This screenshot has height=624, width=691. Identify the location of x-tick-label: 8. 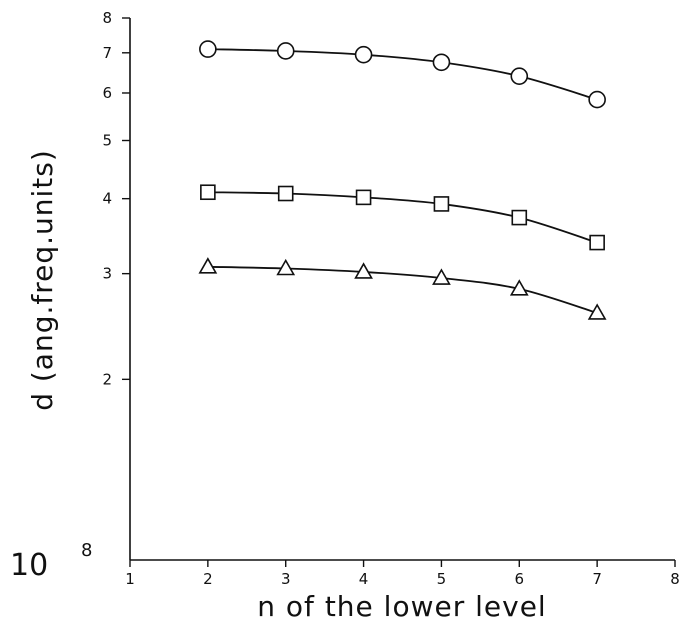
(675, 579).